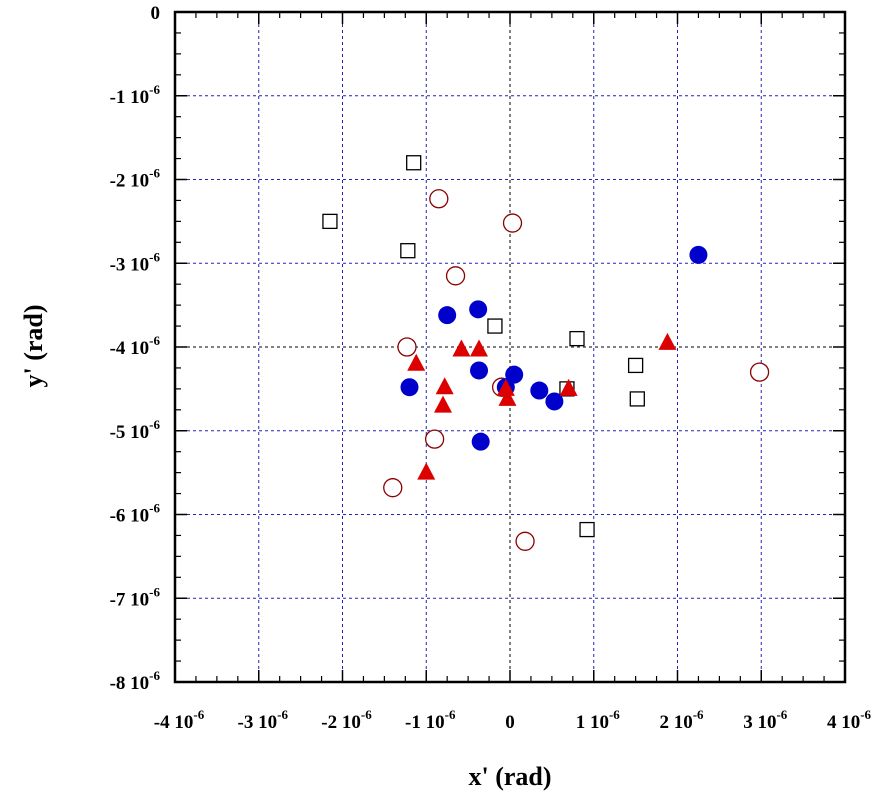 Image resolution: width=878 pixels, height=795 pixels. I want to click on x-tick-label: -1 10-6, so click(430, 720).